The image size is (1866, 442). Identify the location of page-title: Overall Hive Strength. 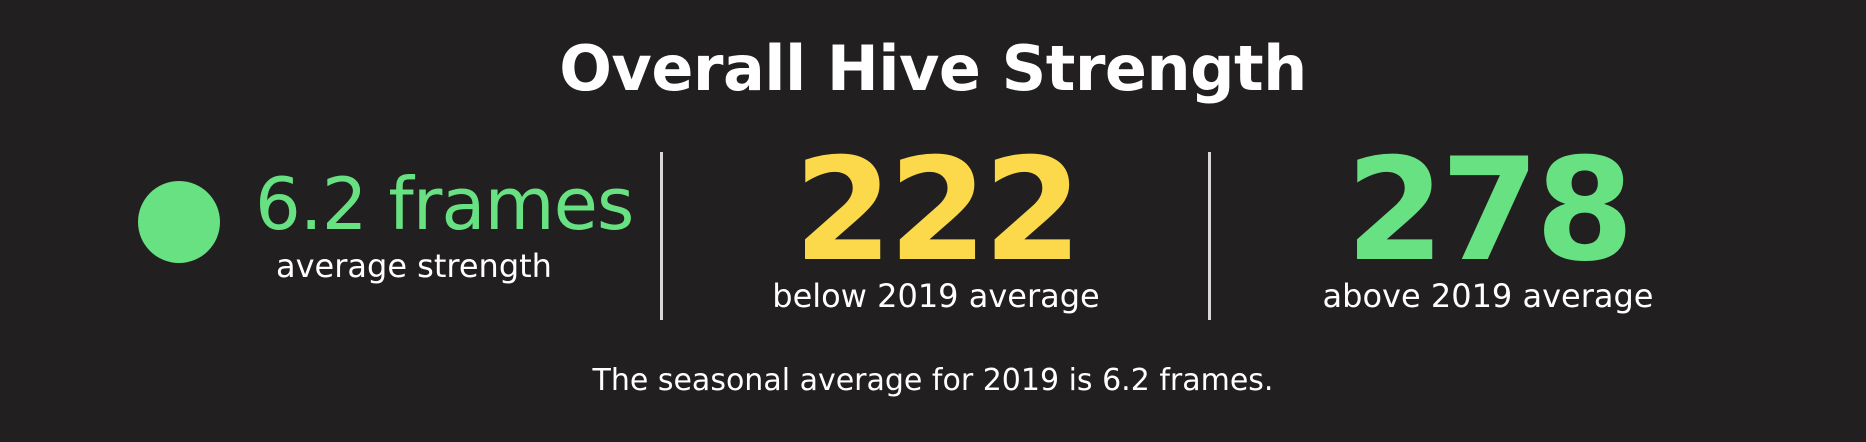
(933, 68).